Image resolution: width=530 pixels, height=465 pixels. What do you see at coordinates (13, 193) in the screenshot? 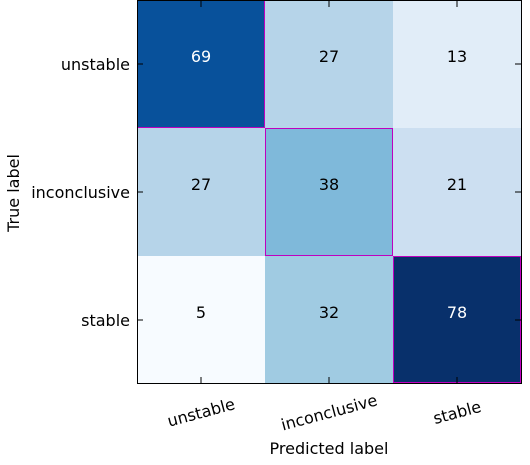
I see `y-axis-label: True label` at bounding box center [13, 193].